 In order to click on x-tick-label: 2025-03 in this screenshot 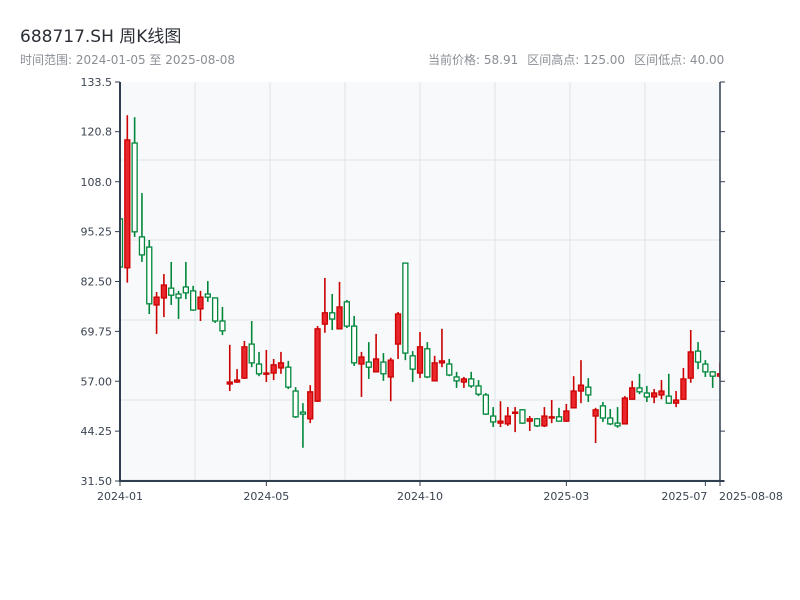, I will do `click(566, 496)`.